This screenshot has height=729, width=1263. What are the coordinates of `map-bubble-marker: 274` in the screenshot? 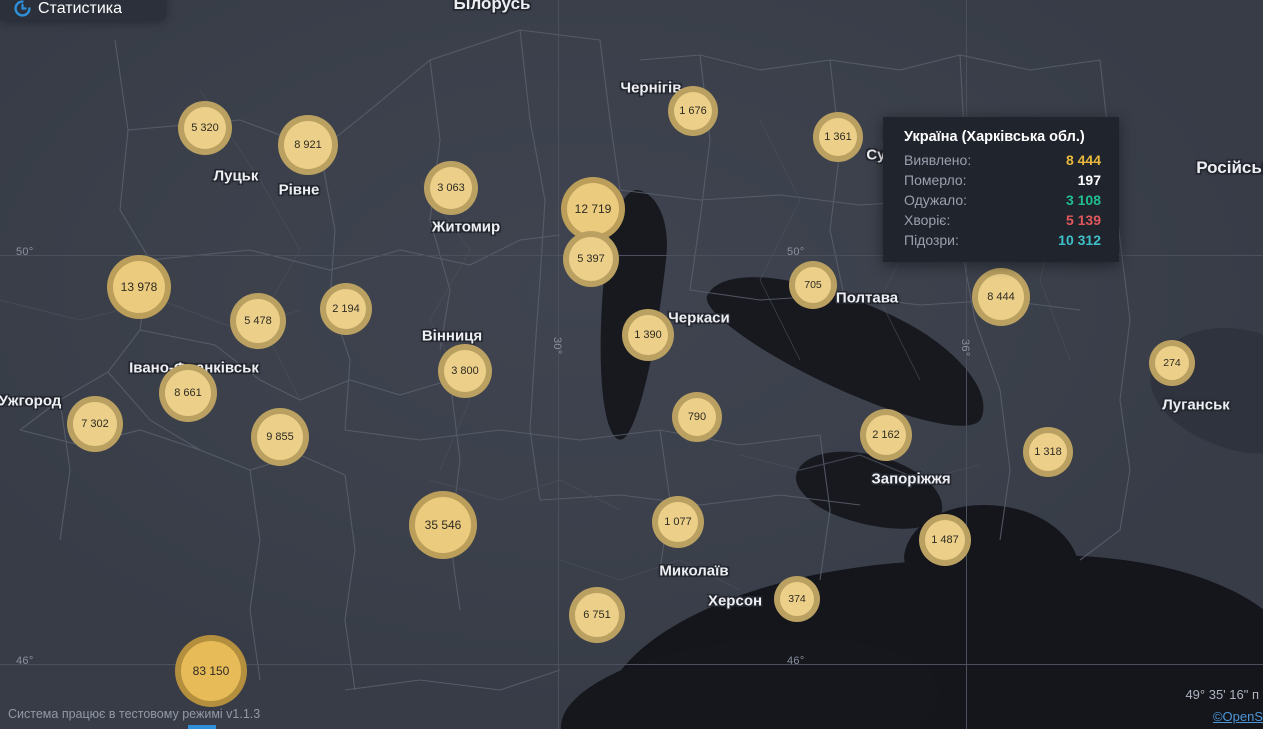 It's located at (1172, 363).